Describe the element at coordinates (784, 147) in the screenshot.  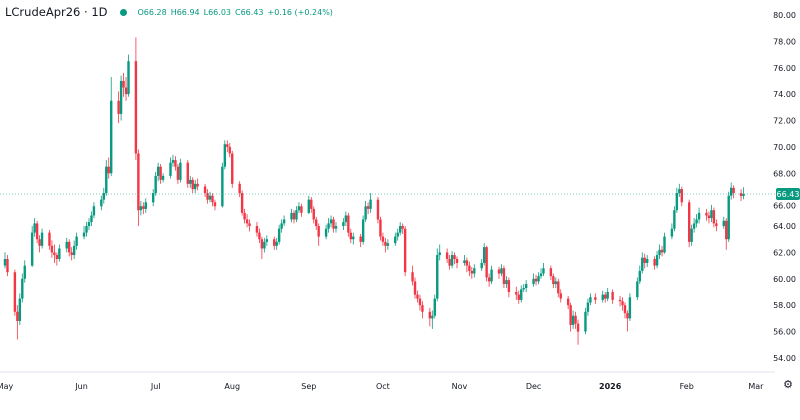
I see `price-tick-label: 70.00` at that location.